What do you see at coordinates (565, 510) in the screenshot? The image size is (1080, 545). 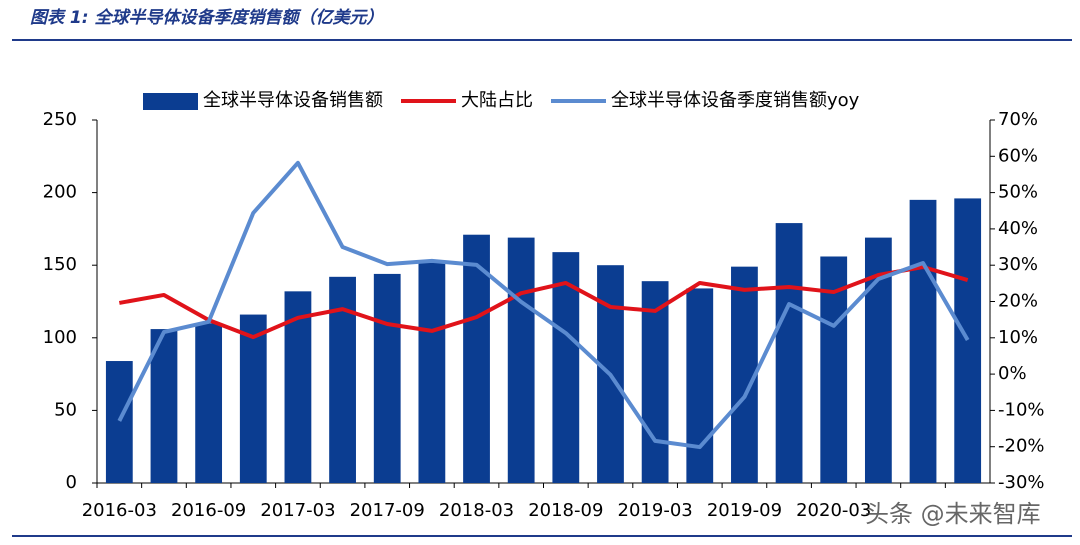 I see `x-tick-label: 2018-09` at bounding box center [565, 510].